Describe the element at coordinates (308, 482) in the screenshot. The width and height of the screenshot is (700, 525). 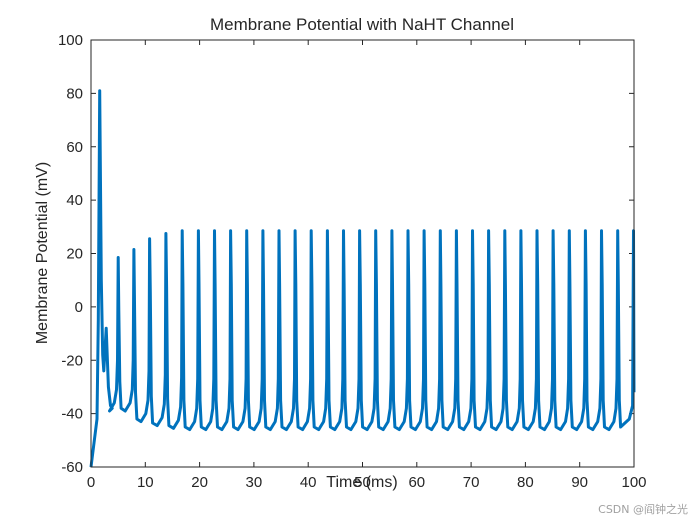
I see `x-tick-label: 40` at that location.